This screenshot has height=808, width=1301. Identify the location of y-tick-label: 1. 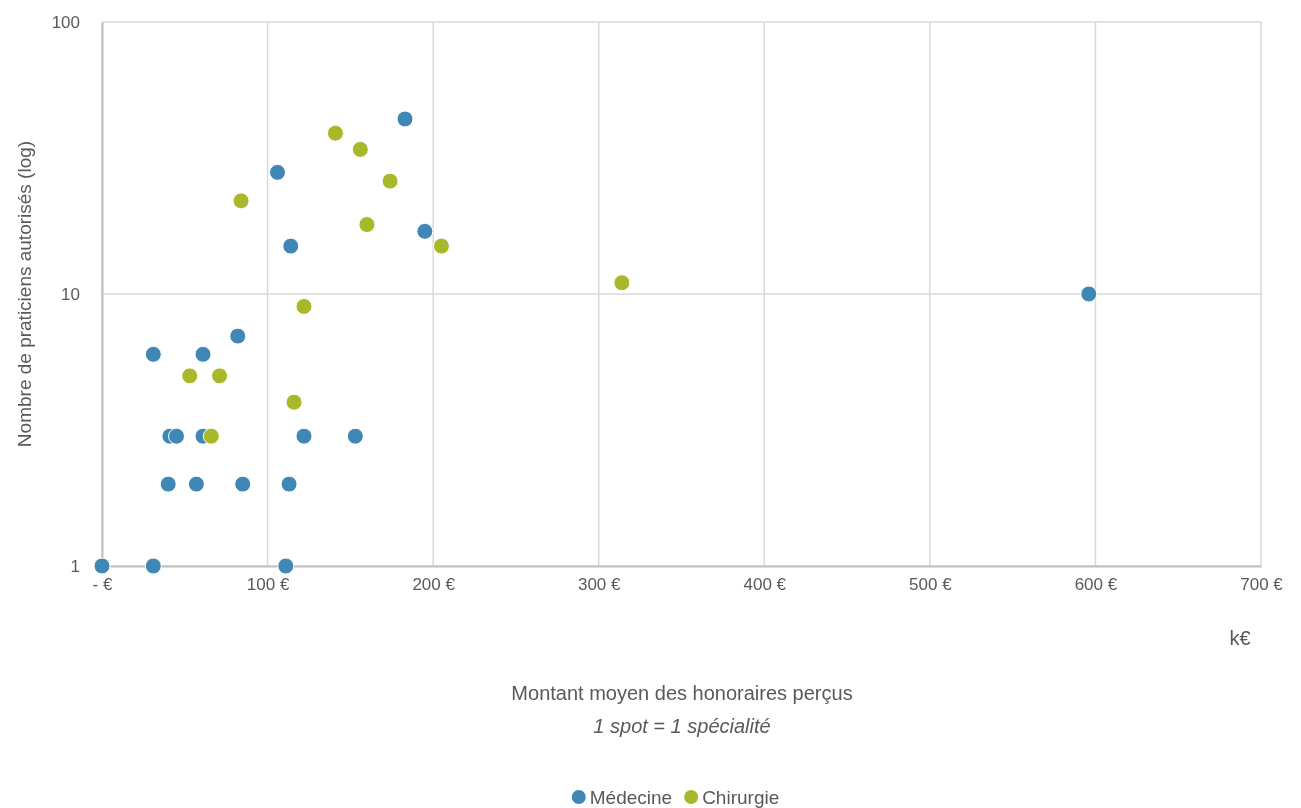
(75, 566).